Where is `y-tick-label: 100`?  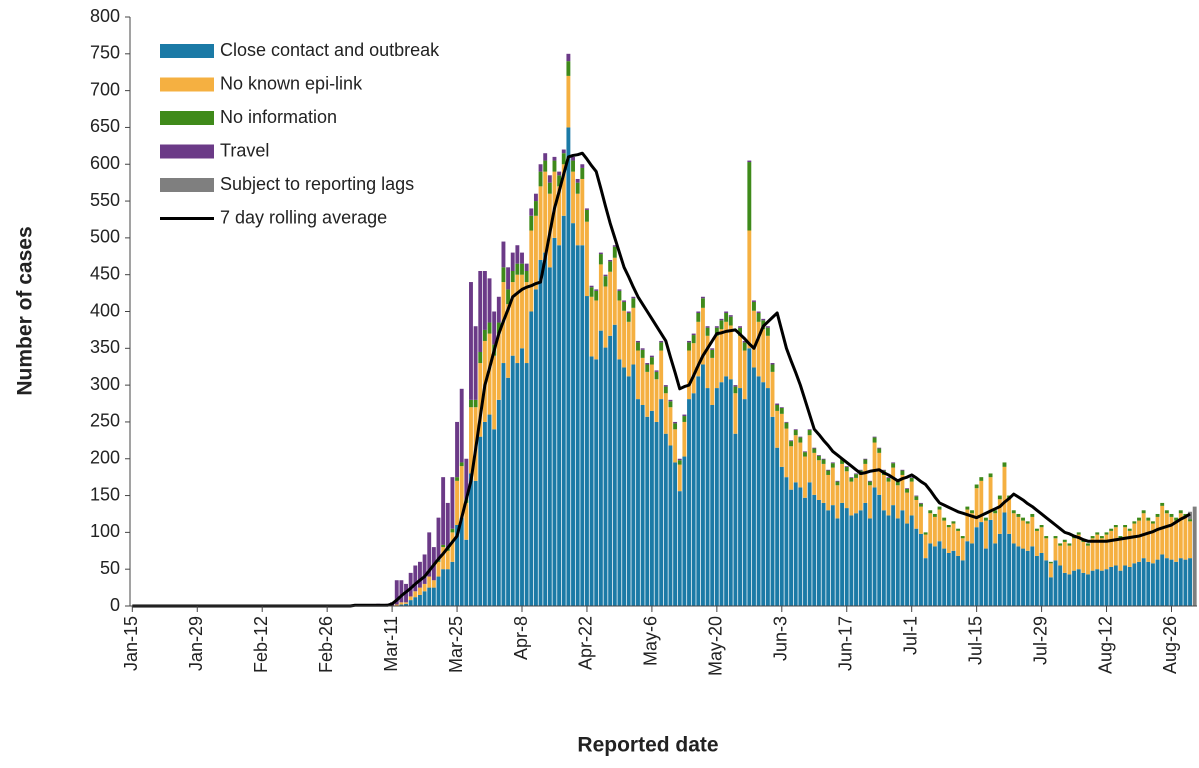
y-tick-label: 100 is located at coordinates (105, 531).